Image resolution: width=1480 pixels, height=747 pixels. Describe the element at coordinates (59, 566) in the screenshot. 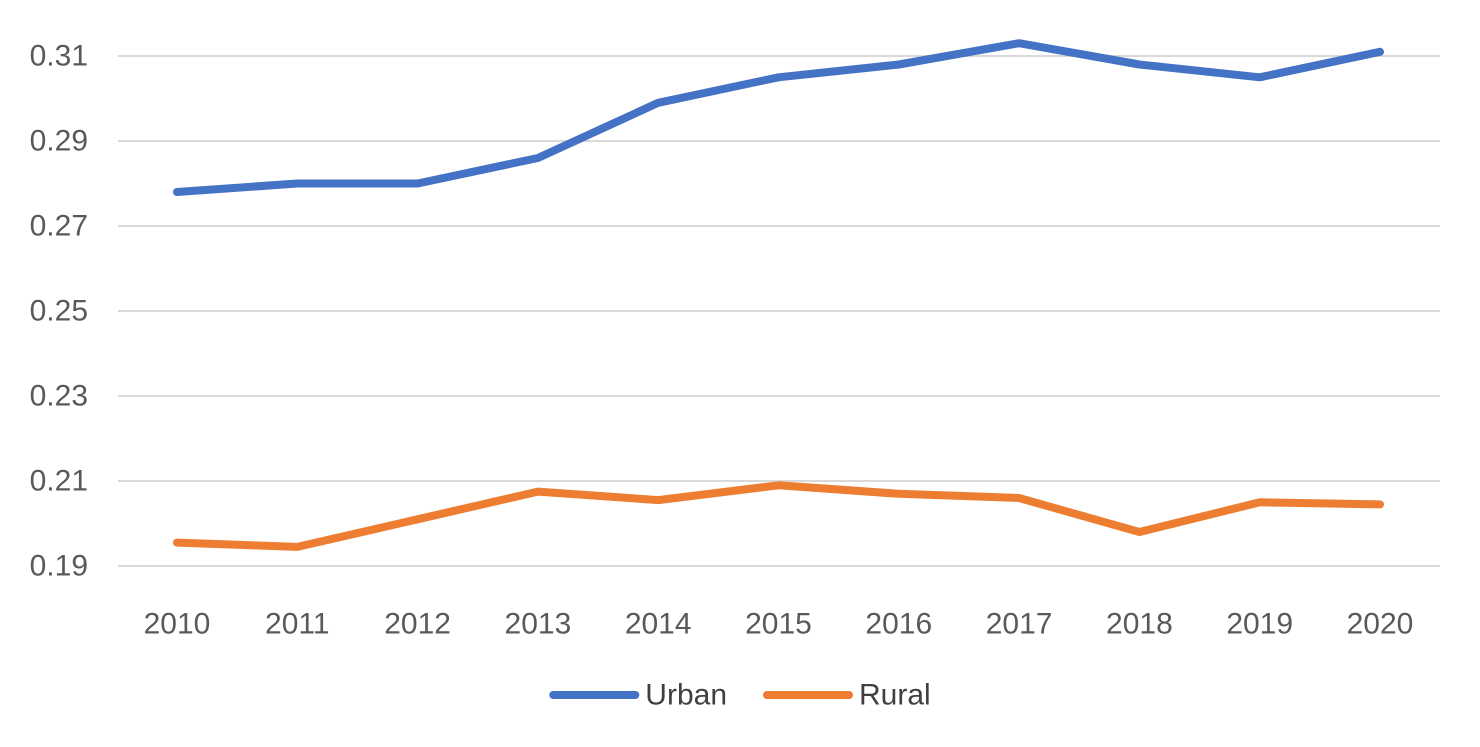

I see `y-tick-label: 0.19` at that location.